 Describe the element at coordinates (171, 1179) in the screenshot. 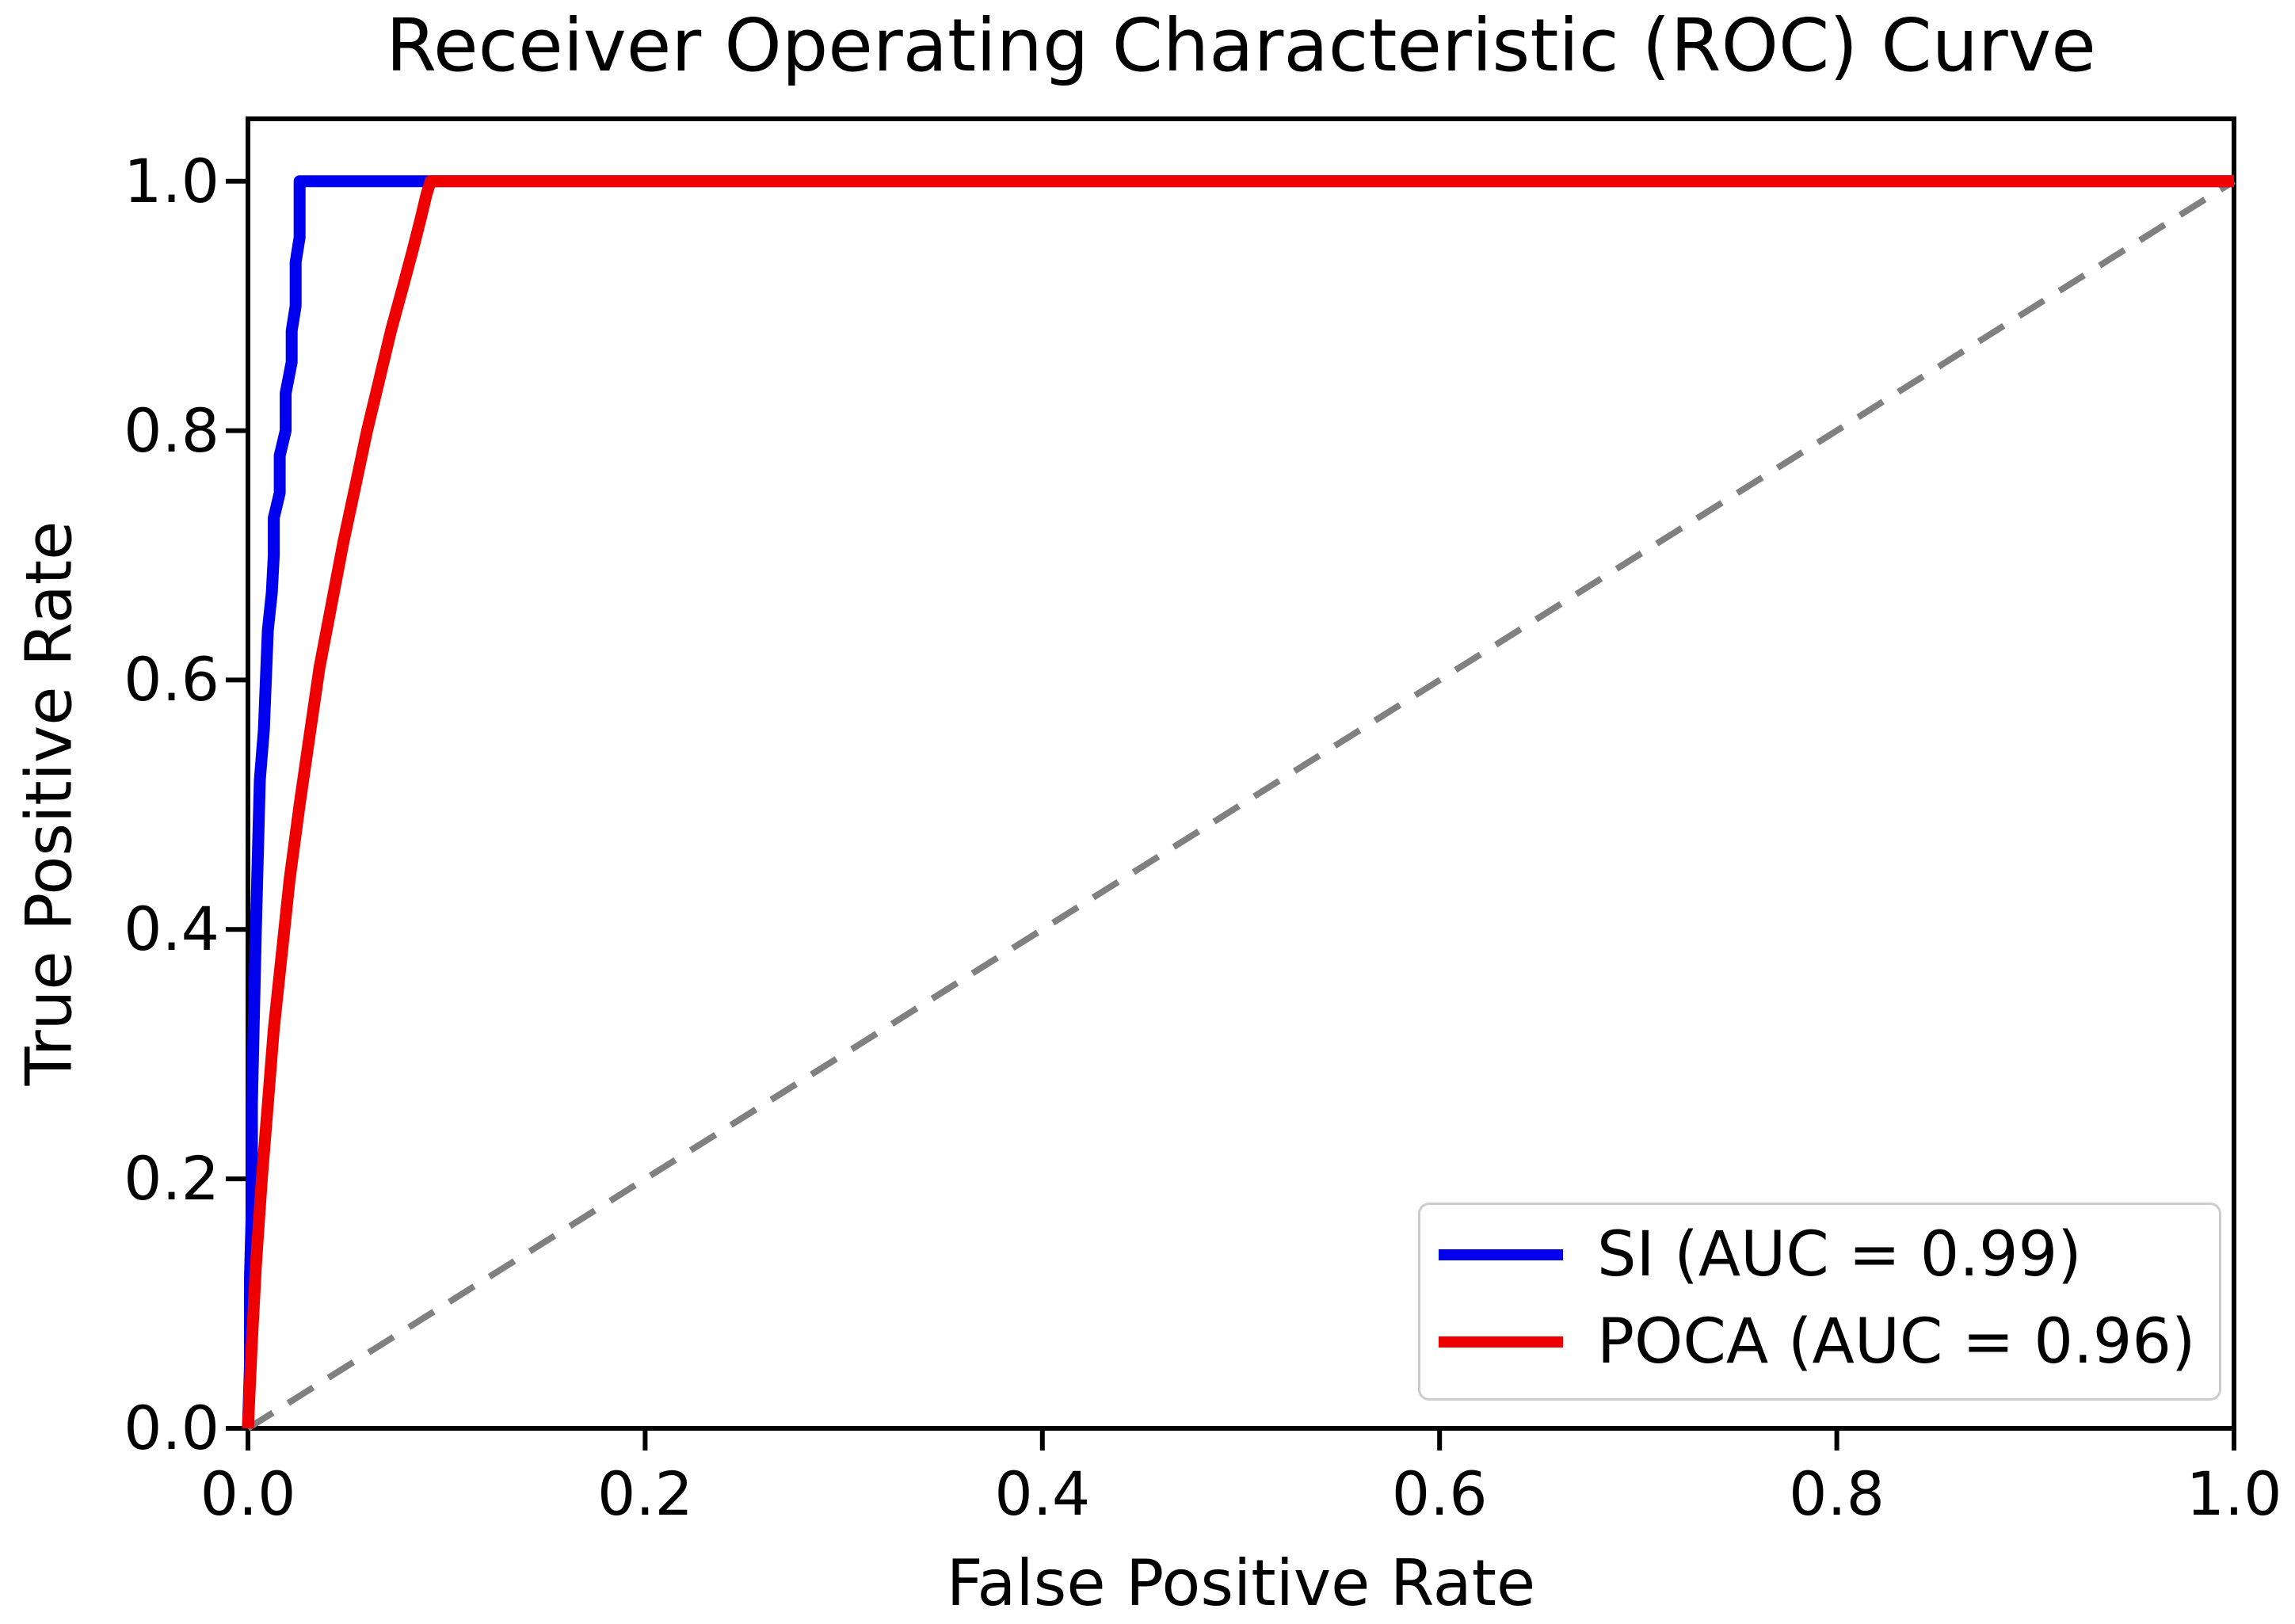

I see `y-tick-label: 0.2` at that location.